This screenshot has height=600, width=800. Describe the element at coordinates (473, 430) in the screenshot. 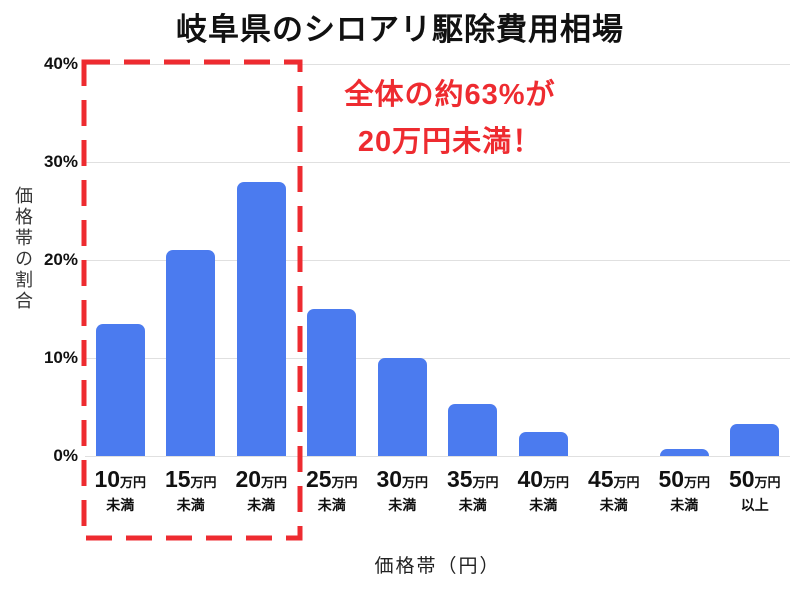

I see `bar-35万円未満` at that location.